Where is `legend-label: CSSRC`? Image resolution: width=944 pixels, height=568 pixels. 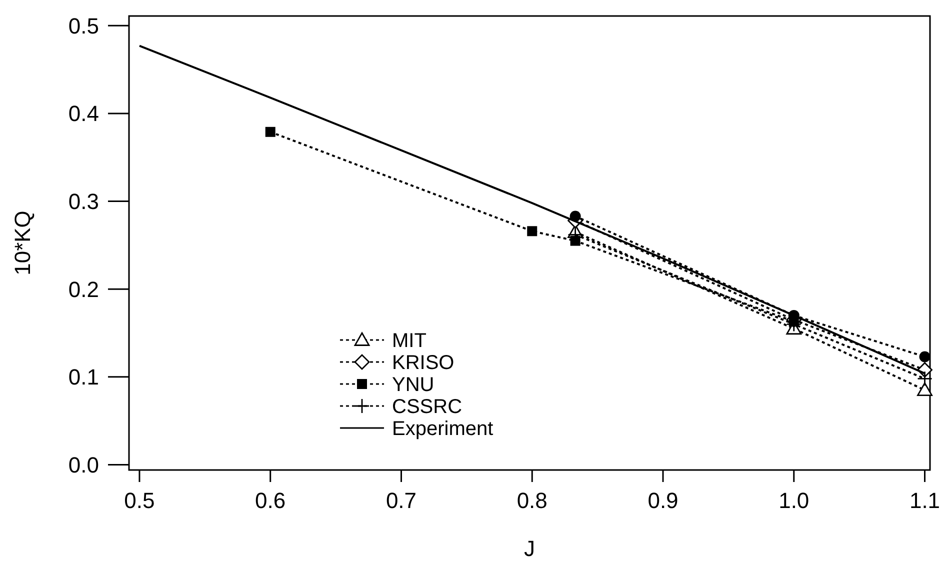 legend-label: CSSRC is located at coordinates (427, 407).